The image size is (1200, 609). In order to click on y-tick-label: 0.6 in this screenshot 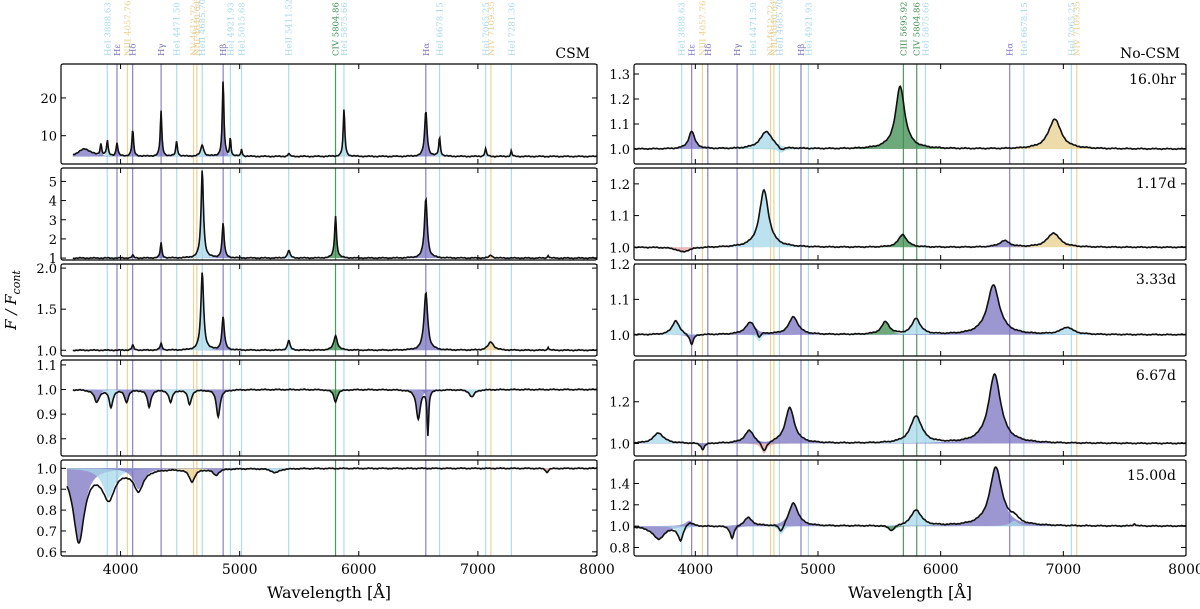, I will do `click(46, 553)`.